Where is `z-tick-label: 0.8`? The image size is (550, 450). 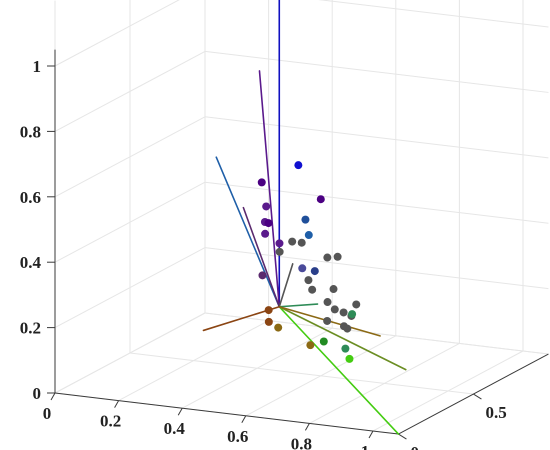 z-tick-label: 0.8 is located at coordinates (30, 131).